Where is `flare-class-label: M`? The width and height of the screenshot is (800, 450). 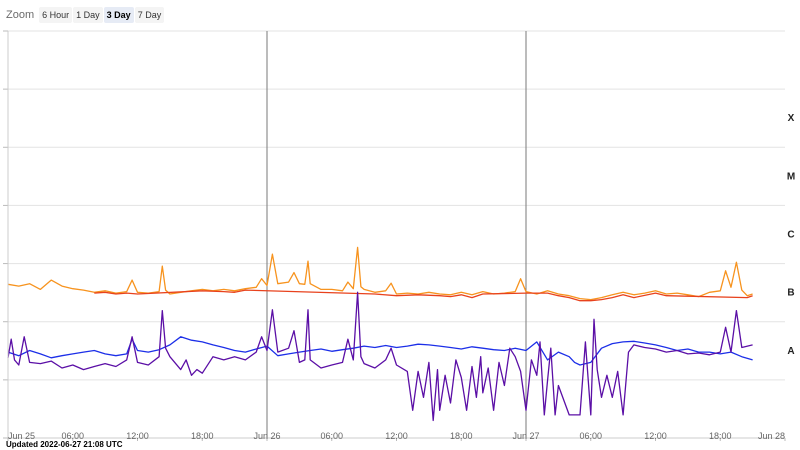 flare-class-label: M is located at coordinates (791, 176).